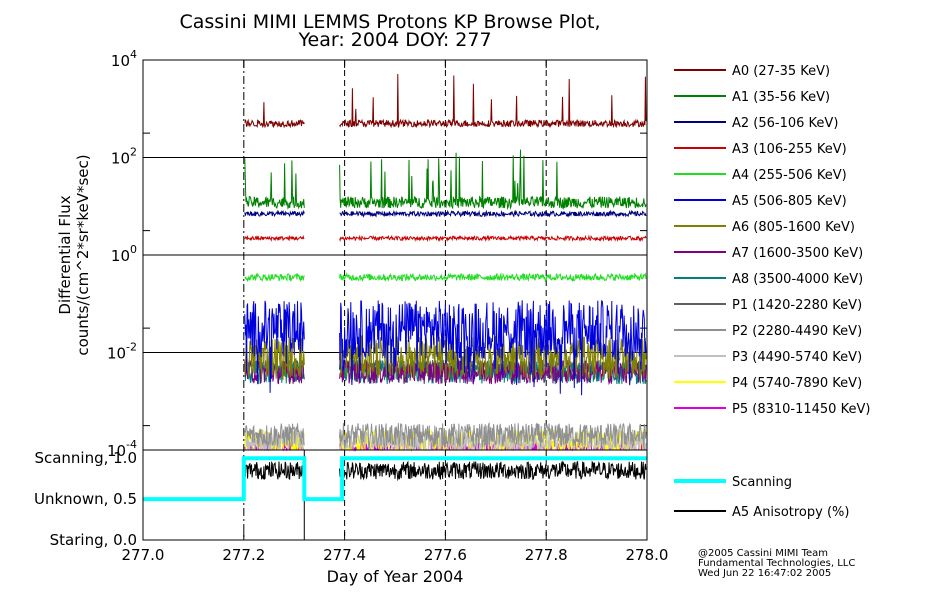 Image resolution: width=950 pixels, height=600 pixels. What do you see at coordinates (243, 555) in the screenshot?
I see `x-tick-label-1: 277.2` at bounding box center [243, 555].